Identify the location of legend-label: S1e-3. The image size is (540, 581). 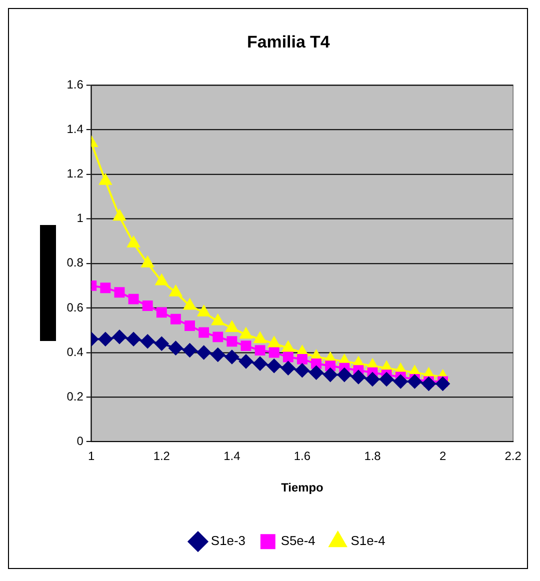
(228, 540).